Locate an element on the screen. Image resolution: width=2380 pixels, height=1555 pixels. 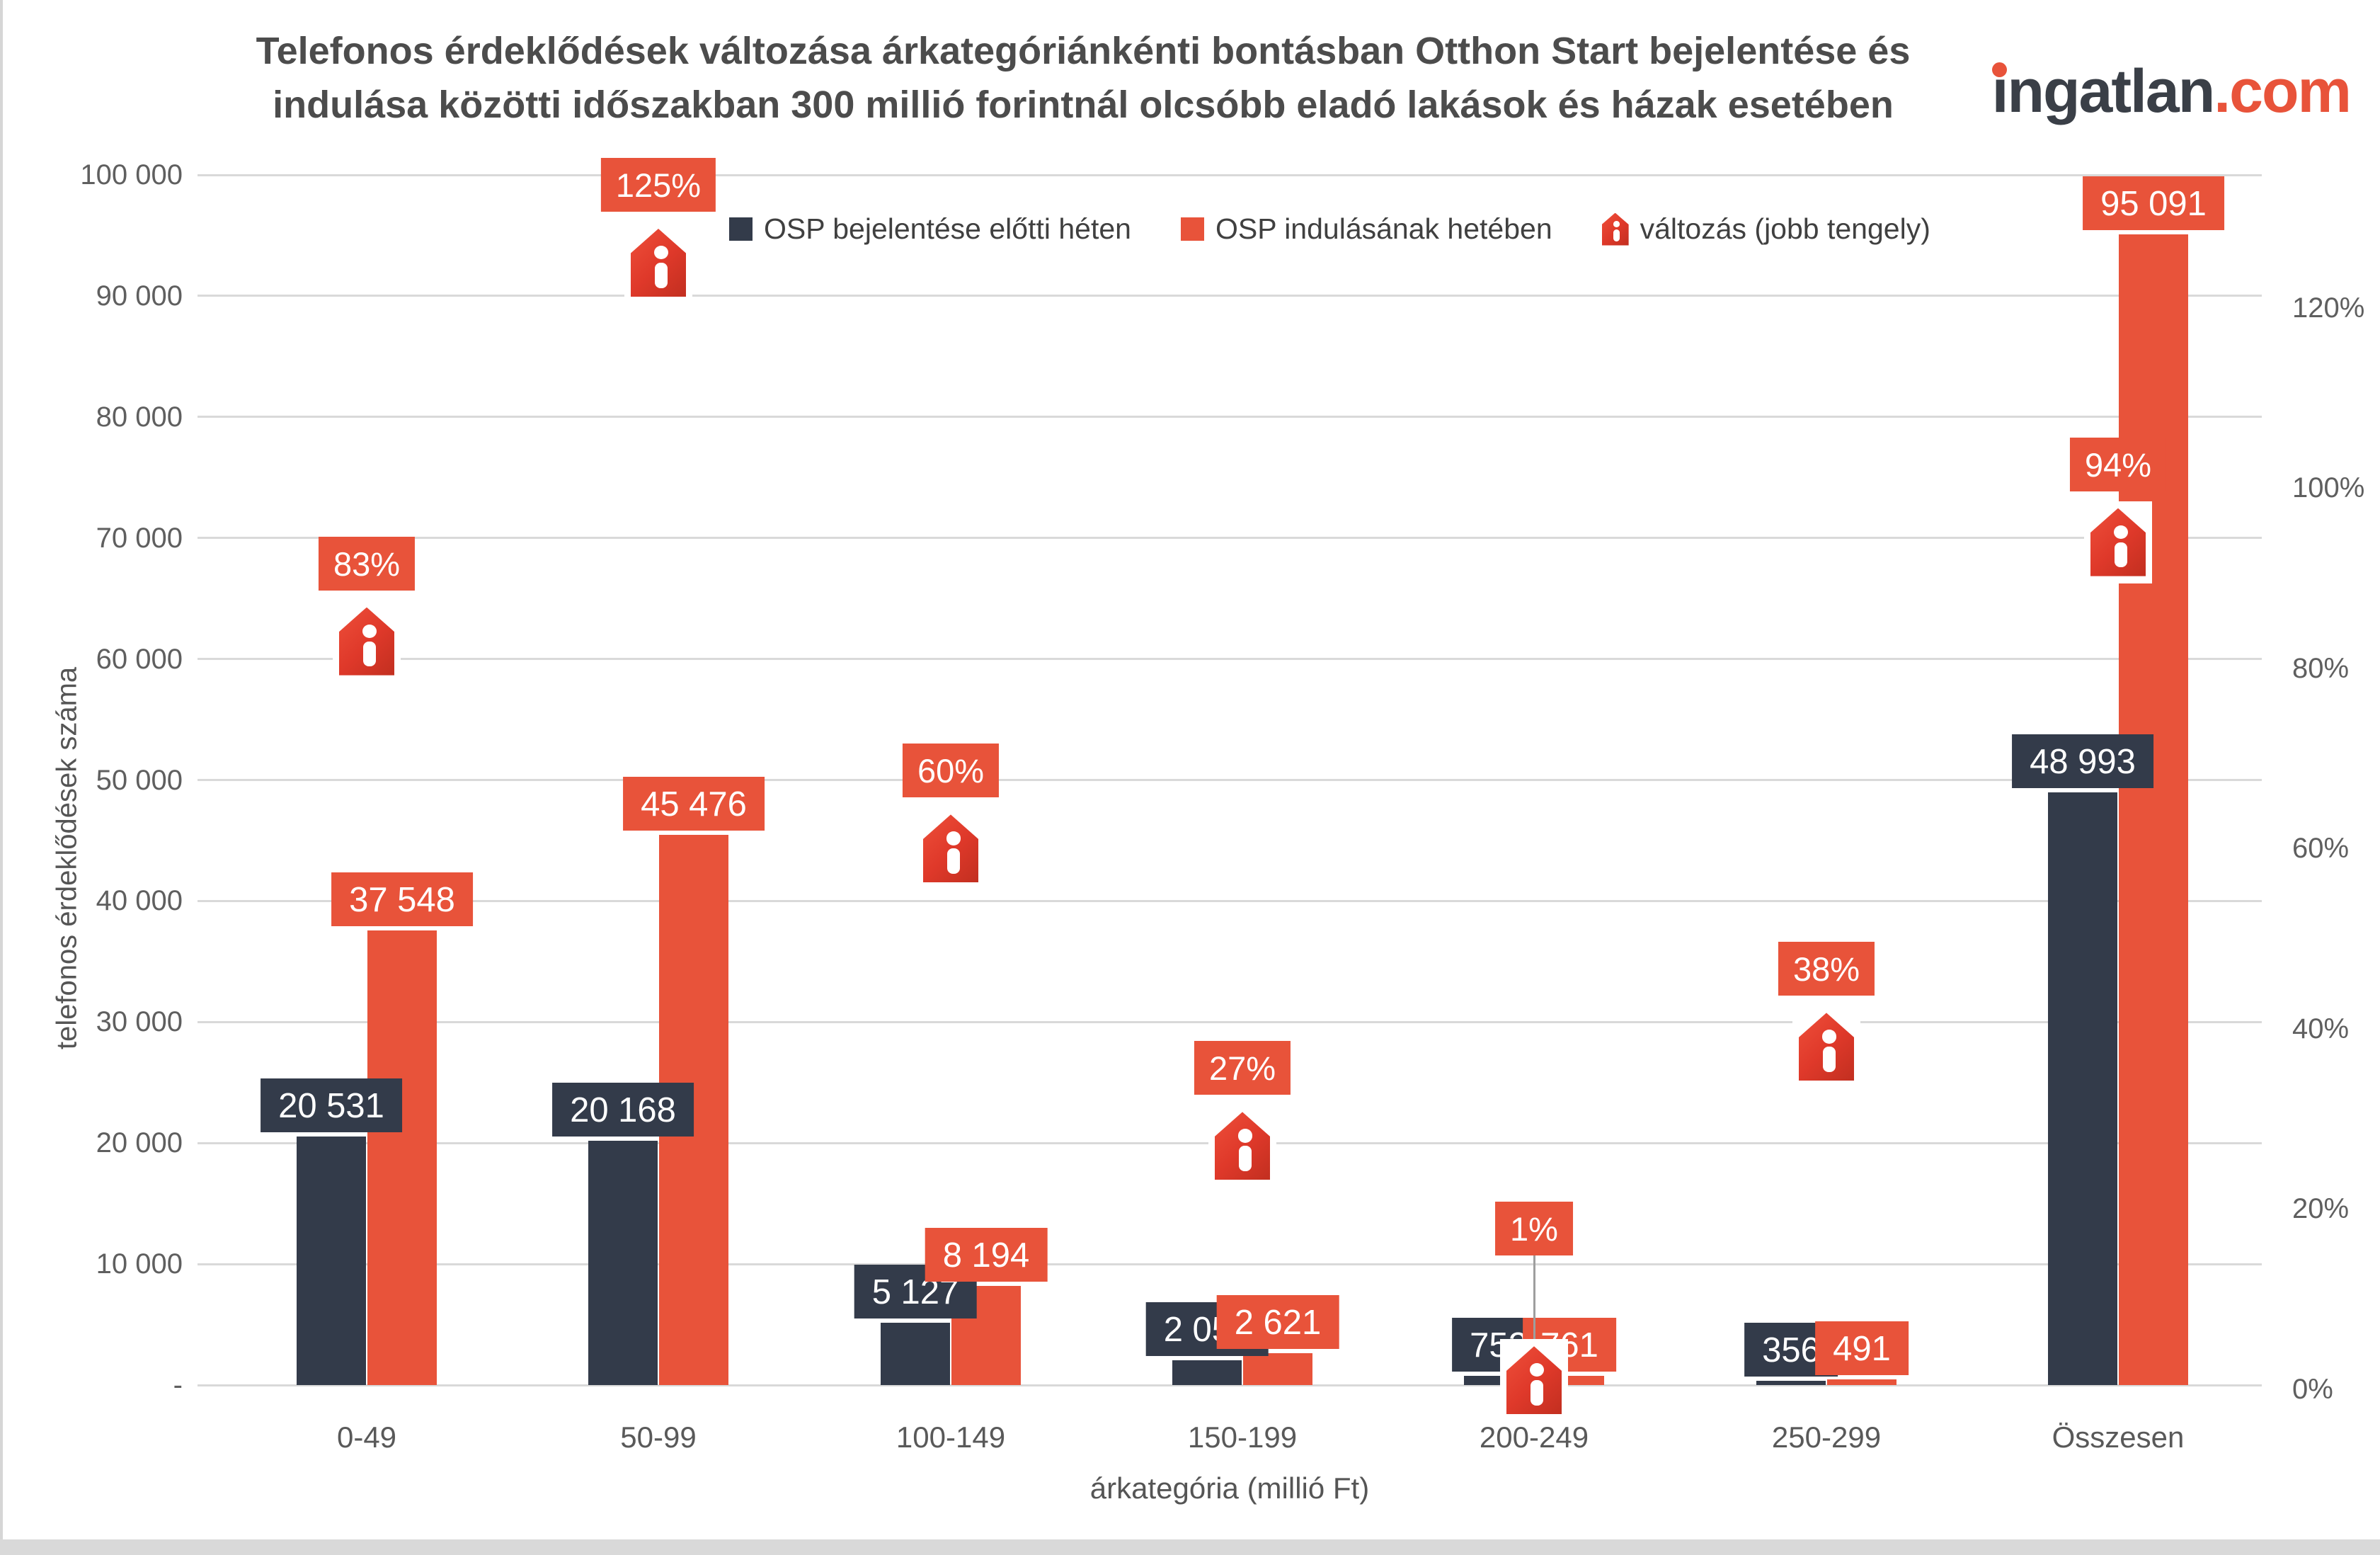
logo-tld: .com is located at coordinates (2283, 91).